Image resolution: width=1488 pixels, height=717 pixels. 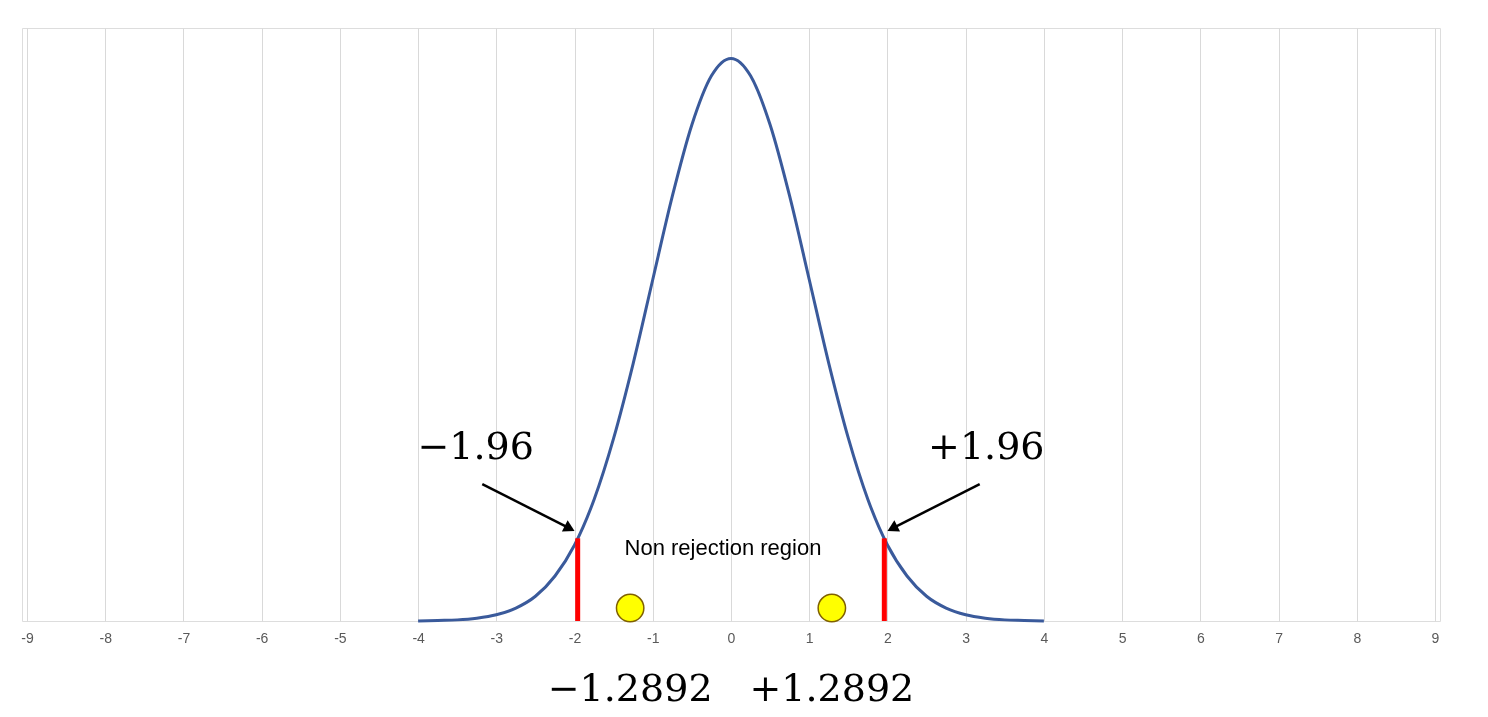 I want to click on x-tick-label: 4, so click(x=1044, y=637).